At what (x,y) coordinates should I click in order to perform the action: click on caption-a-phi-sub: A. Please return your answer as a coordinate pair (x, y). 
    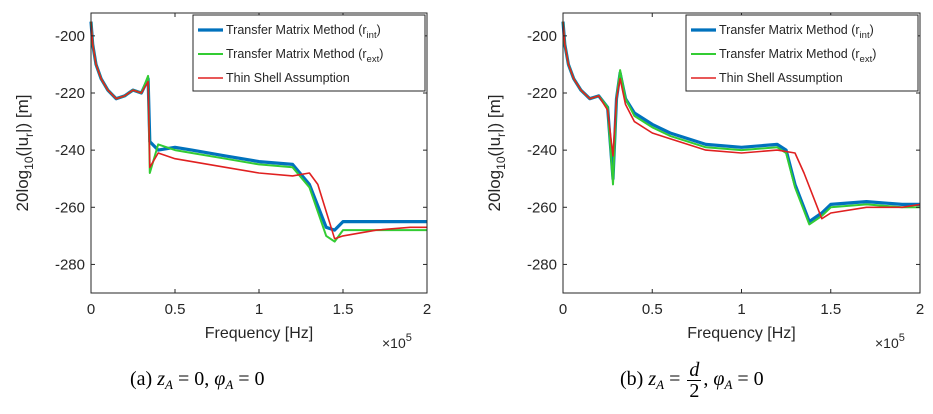
    Looking at the image, I should click on (229, 384).